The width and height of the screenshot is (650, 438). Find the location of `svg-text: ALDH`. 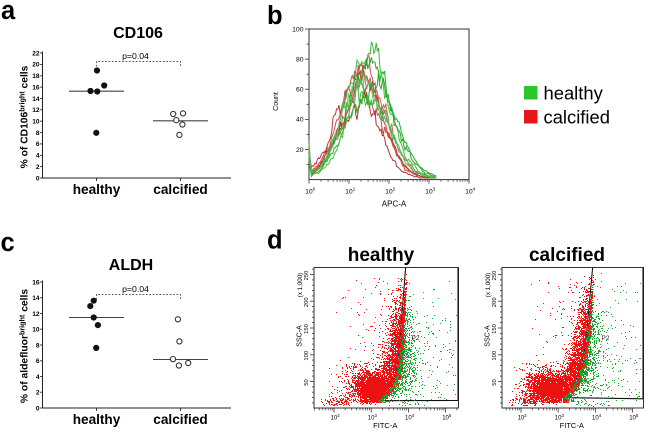

svg-text: ALDH is located at coordinates (131, 265).